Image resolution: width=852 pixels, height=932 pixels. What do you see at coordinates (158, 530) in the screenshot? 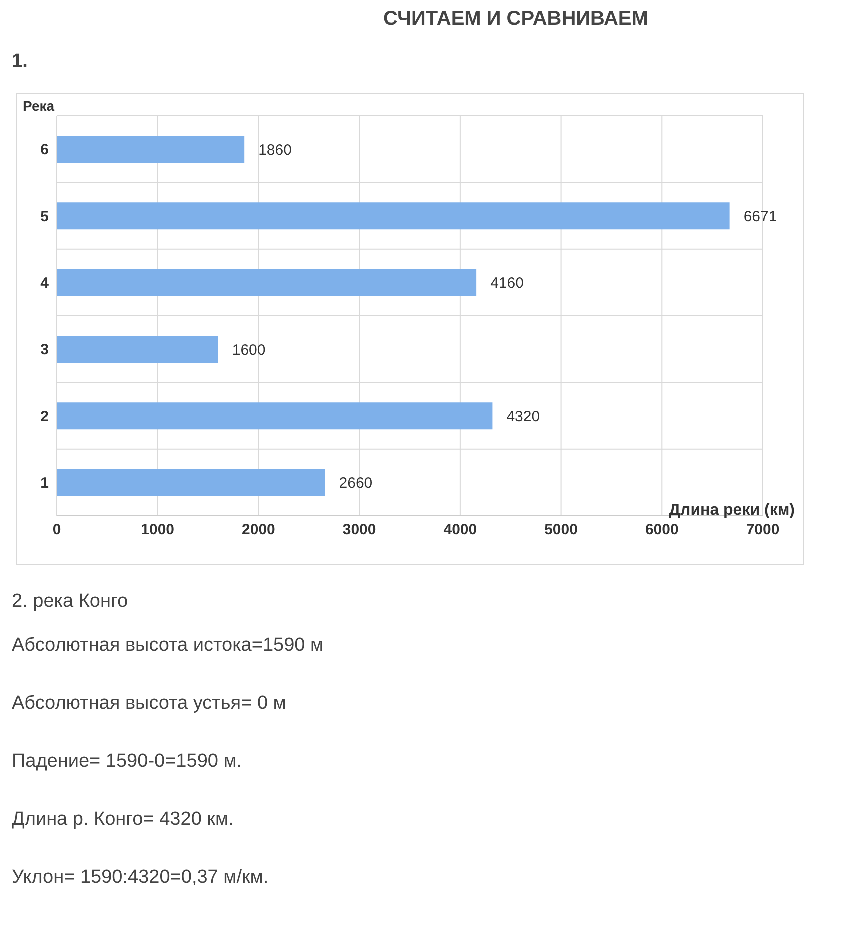
I see `x-tick-label: 1000` at bounding box center [158, 530].